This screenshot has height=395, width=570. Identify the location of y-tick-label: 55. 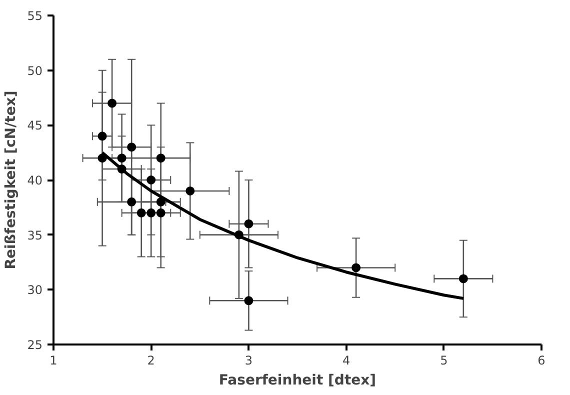
(35, 16).